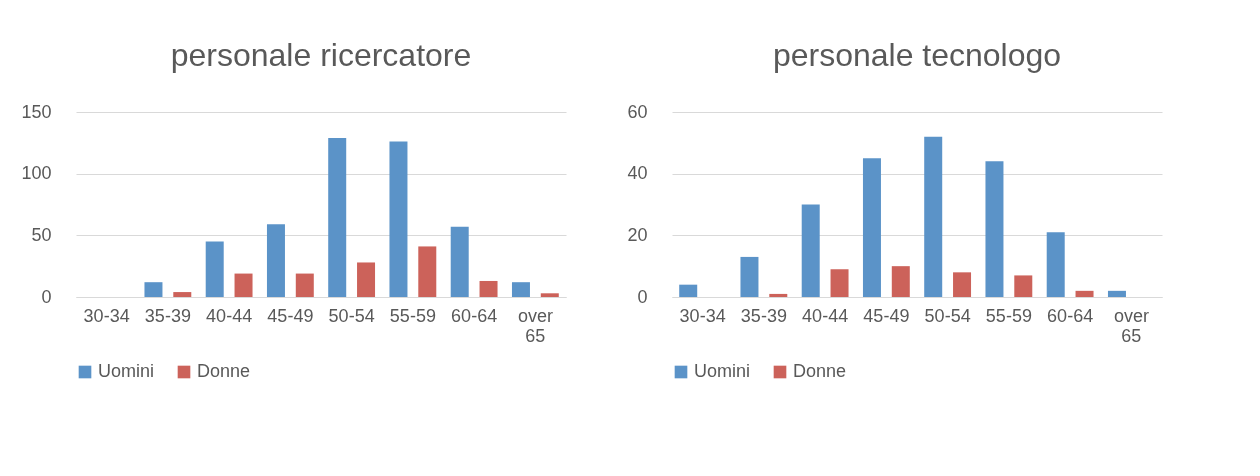  I want to click on y-tick-label: 100, so click(36, 173).